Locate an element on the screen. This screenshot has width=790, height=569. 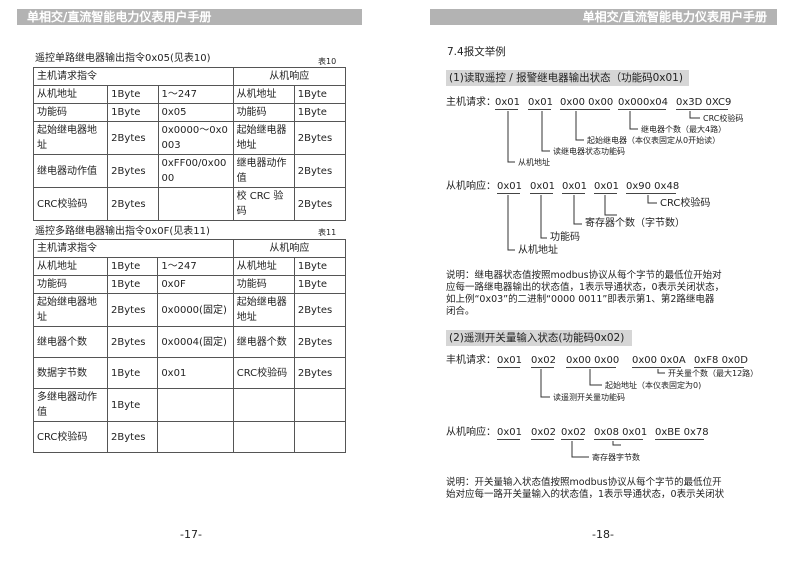
ex1-req-value: 0x000x04 is located at coordinates (643, 103).